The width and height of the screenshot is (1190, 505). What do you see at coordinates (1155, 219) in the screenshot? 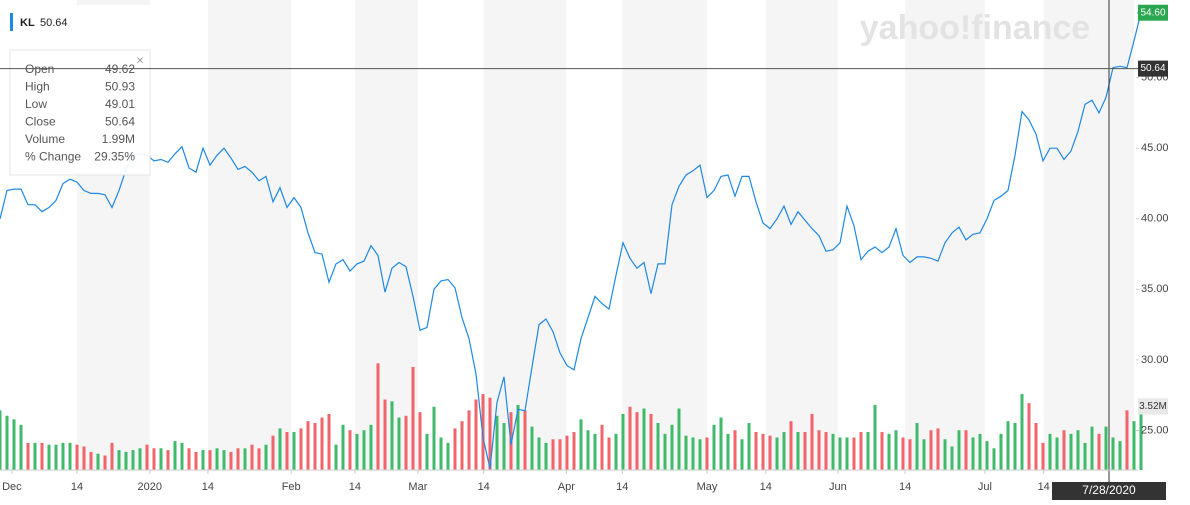
I see `y-tick-label: 40.00` at bounding box center [1155, 219].